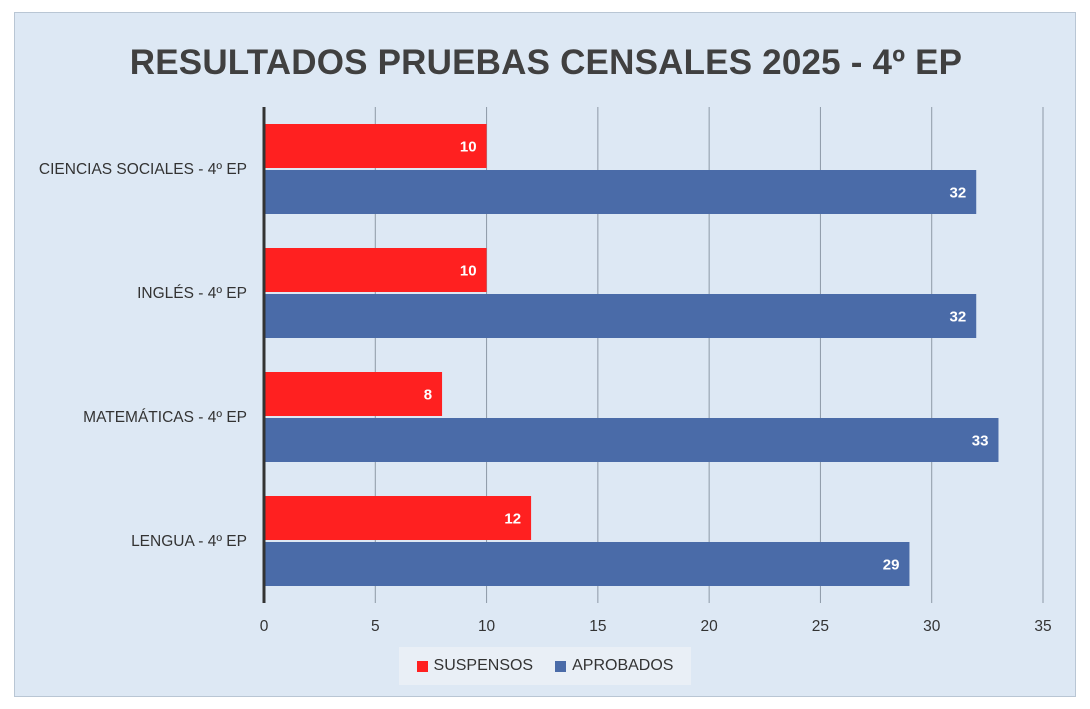 This screenshot has height=709, width=1090. Describe the element at coordinates (375, 270) in the screenshot. I see `bar-suspensos-inglés` at that location.